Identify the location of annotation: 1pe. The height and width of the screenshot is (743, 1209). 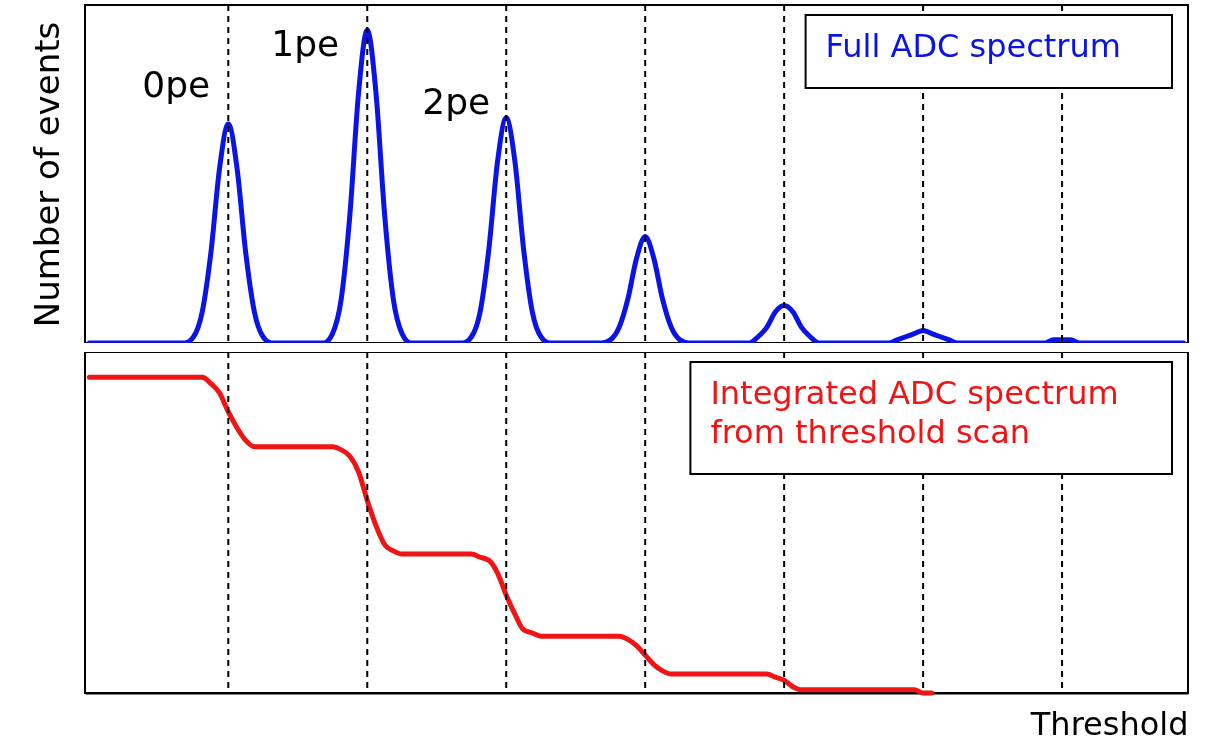
(305, 44).